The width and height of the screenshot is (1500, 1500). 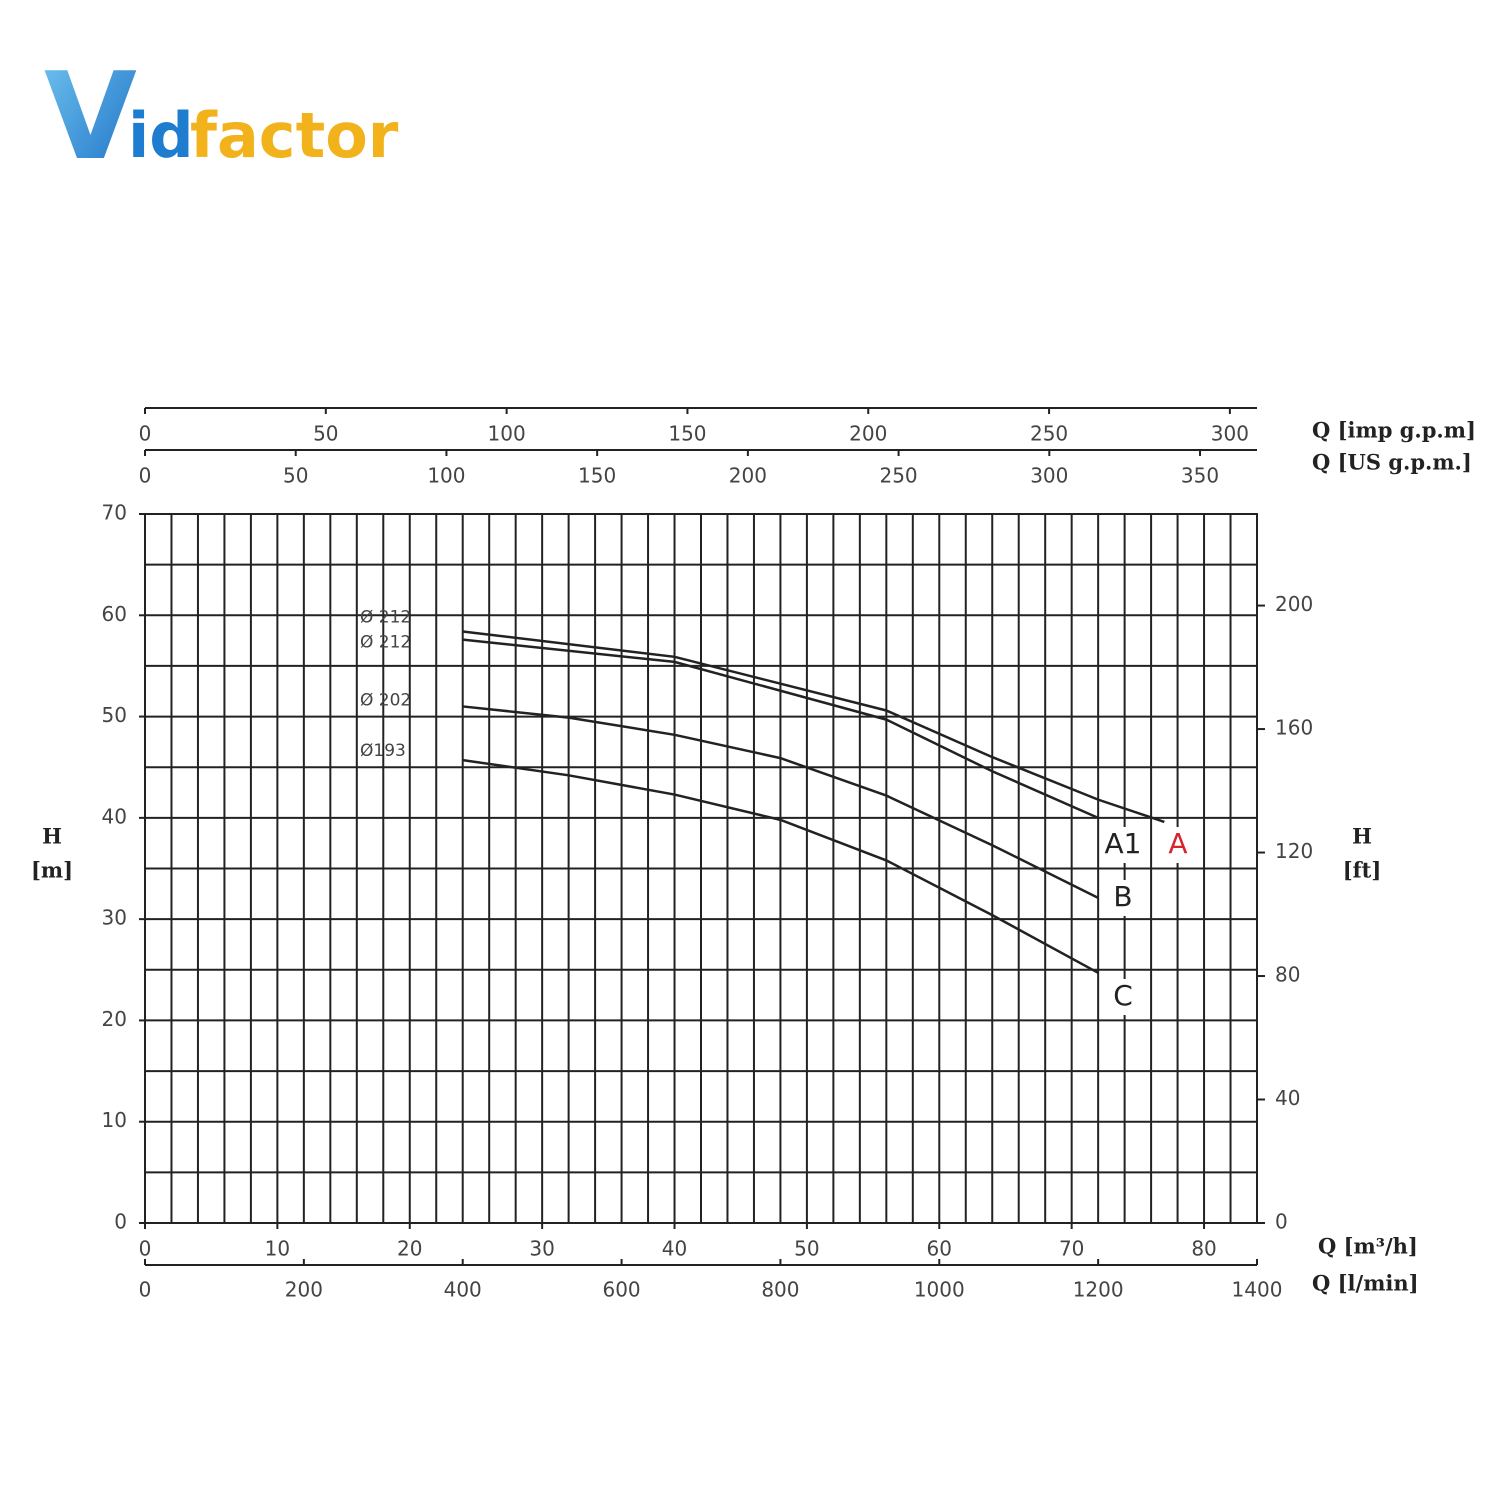 What do you see at coordinates (277, 1249) in the screenshot?
I see `x-tick-label: 10` at bounding box center [277, 1249].